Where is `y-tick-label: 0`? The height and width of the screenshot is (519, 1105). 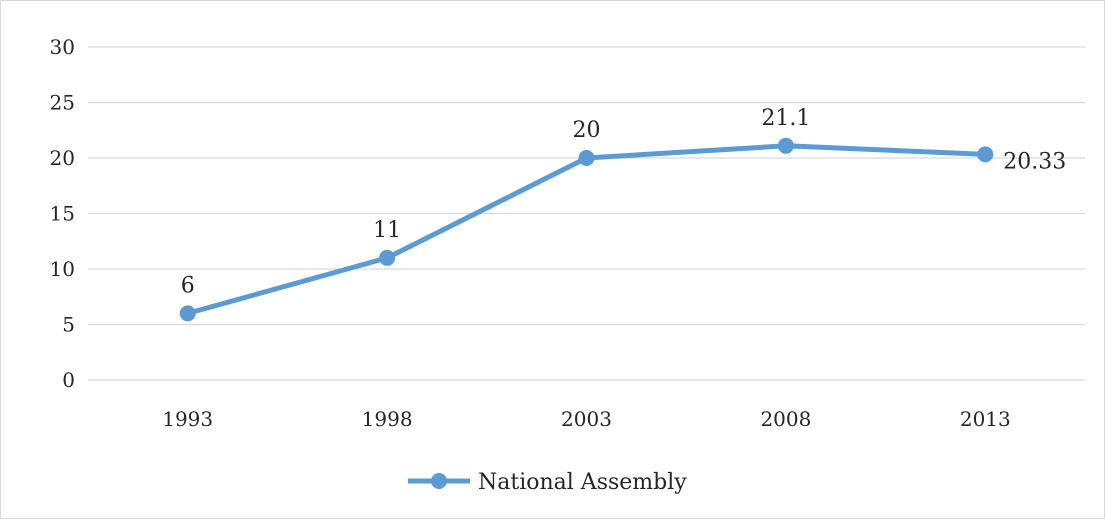 y-tick-label: 0 is located at coordinates (68, 380).